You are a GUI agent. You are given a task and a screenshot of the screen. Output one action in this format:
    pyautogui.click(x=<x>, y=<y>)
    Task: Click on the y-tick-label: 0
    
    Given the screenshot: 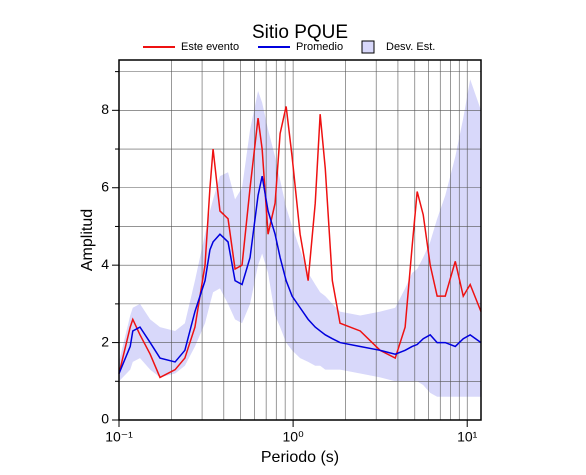 What is the action you would take?
    pyautogui.click(x=105, y=419)
    